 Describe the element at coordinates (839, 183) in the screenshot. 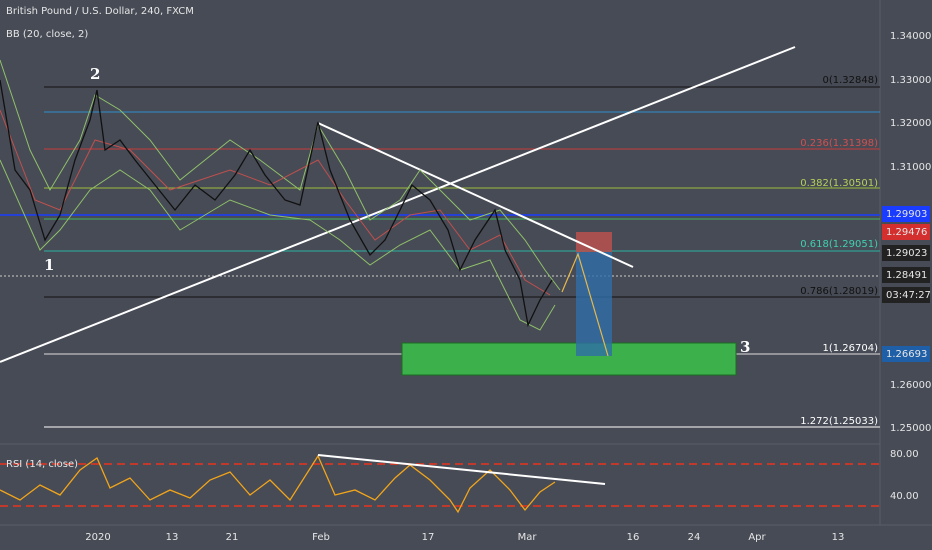

I see `fib-label: 0.382(1.30501)` at that location.